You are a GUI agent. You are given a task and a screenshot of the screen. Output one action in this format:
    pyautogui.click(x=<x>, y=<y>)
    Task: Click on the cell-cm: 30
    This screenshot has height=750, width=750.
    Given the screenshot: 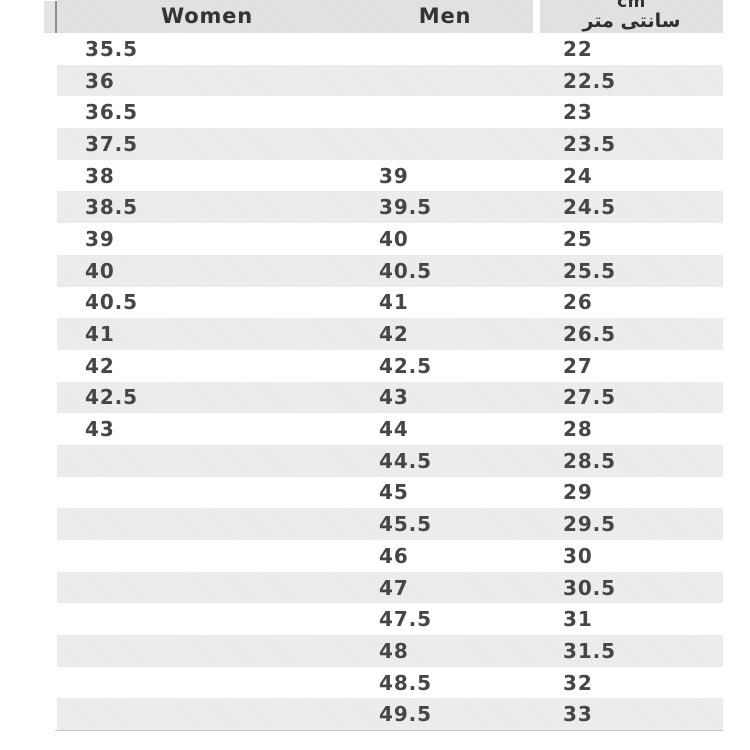 What is the action you would take?
    pyautogui.click(x=578, y=555)
    